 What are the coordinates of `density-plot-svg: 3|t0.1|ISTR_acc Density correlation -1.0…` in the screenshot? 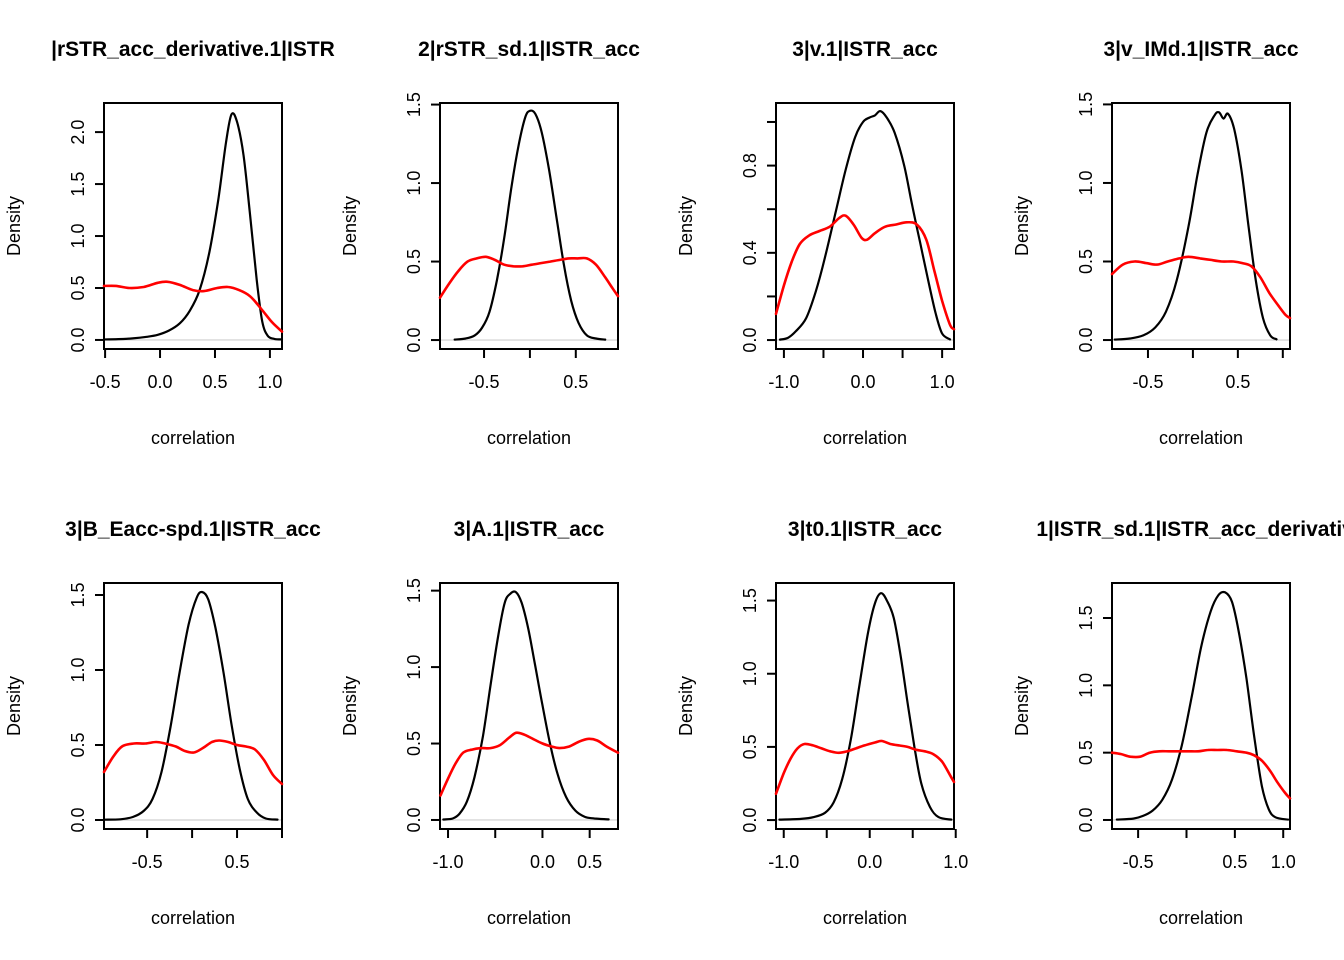 It's located at (822, 723).